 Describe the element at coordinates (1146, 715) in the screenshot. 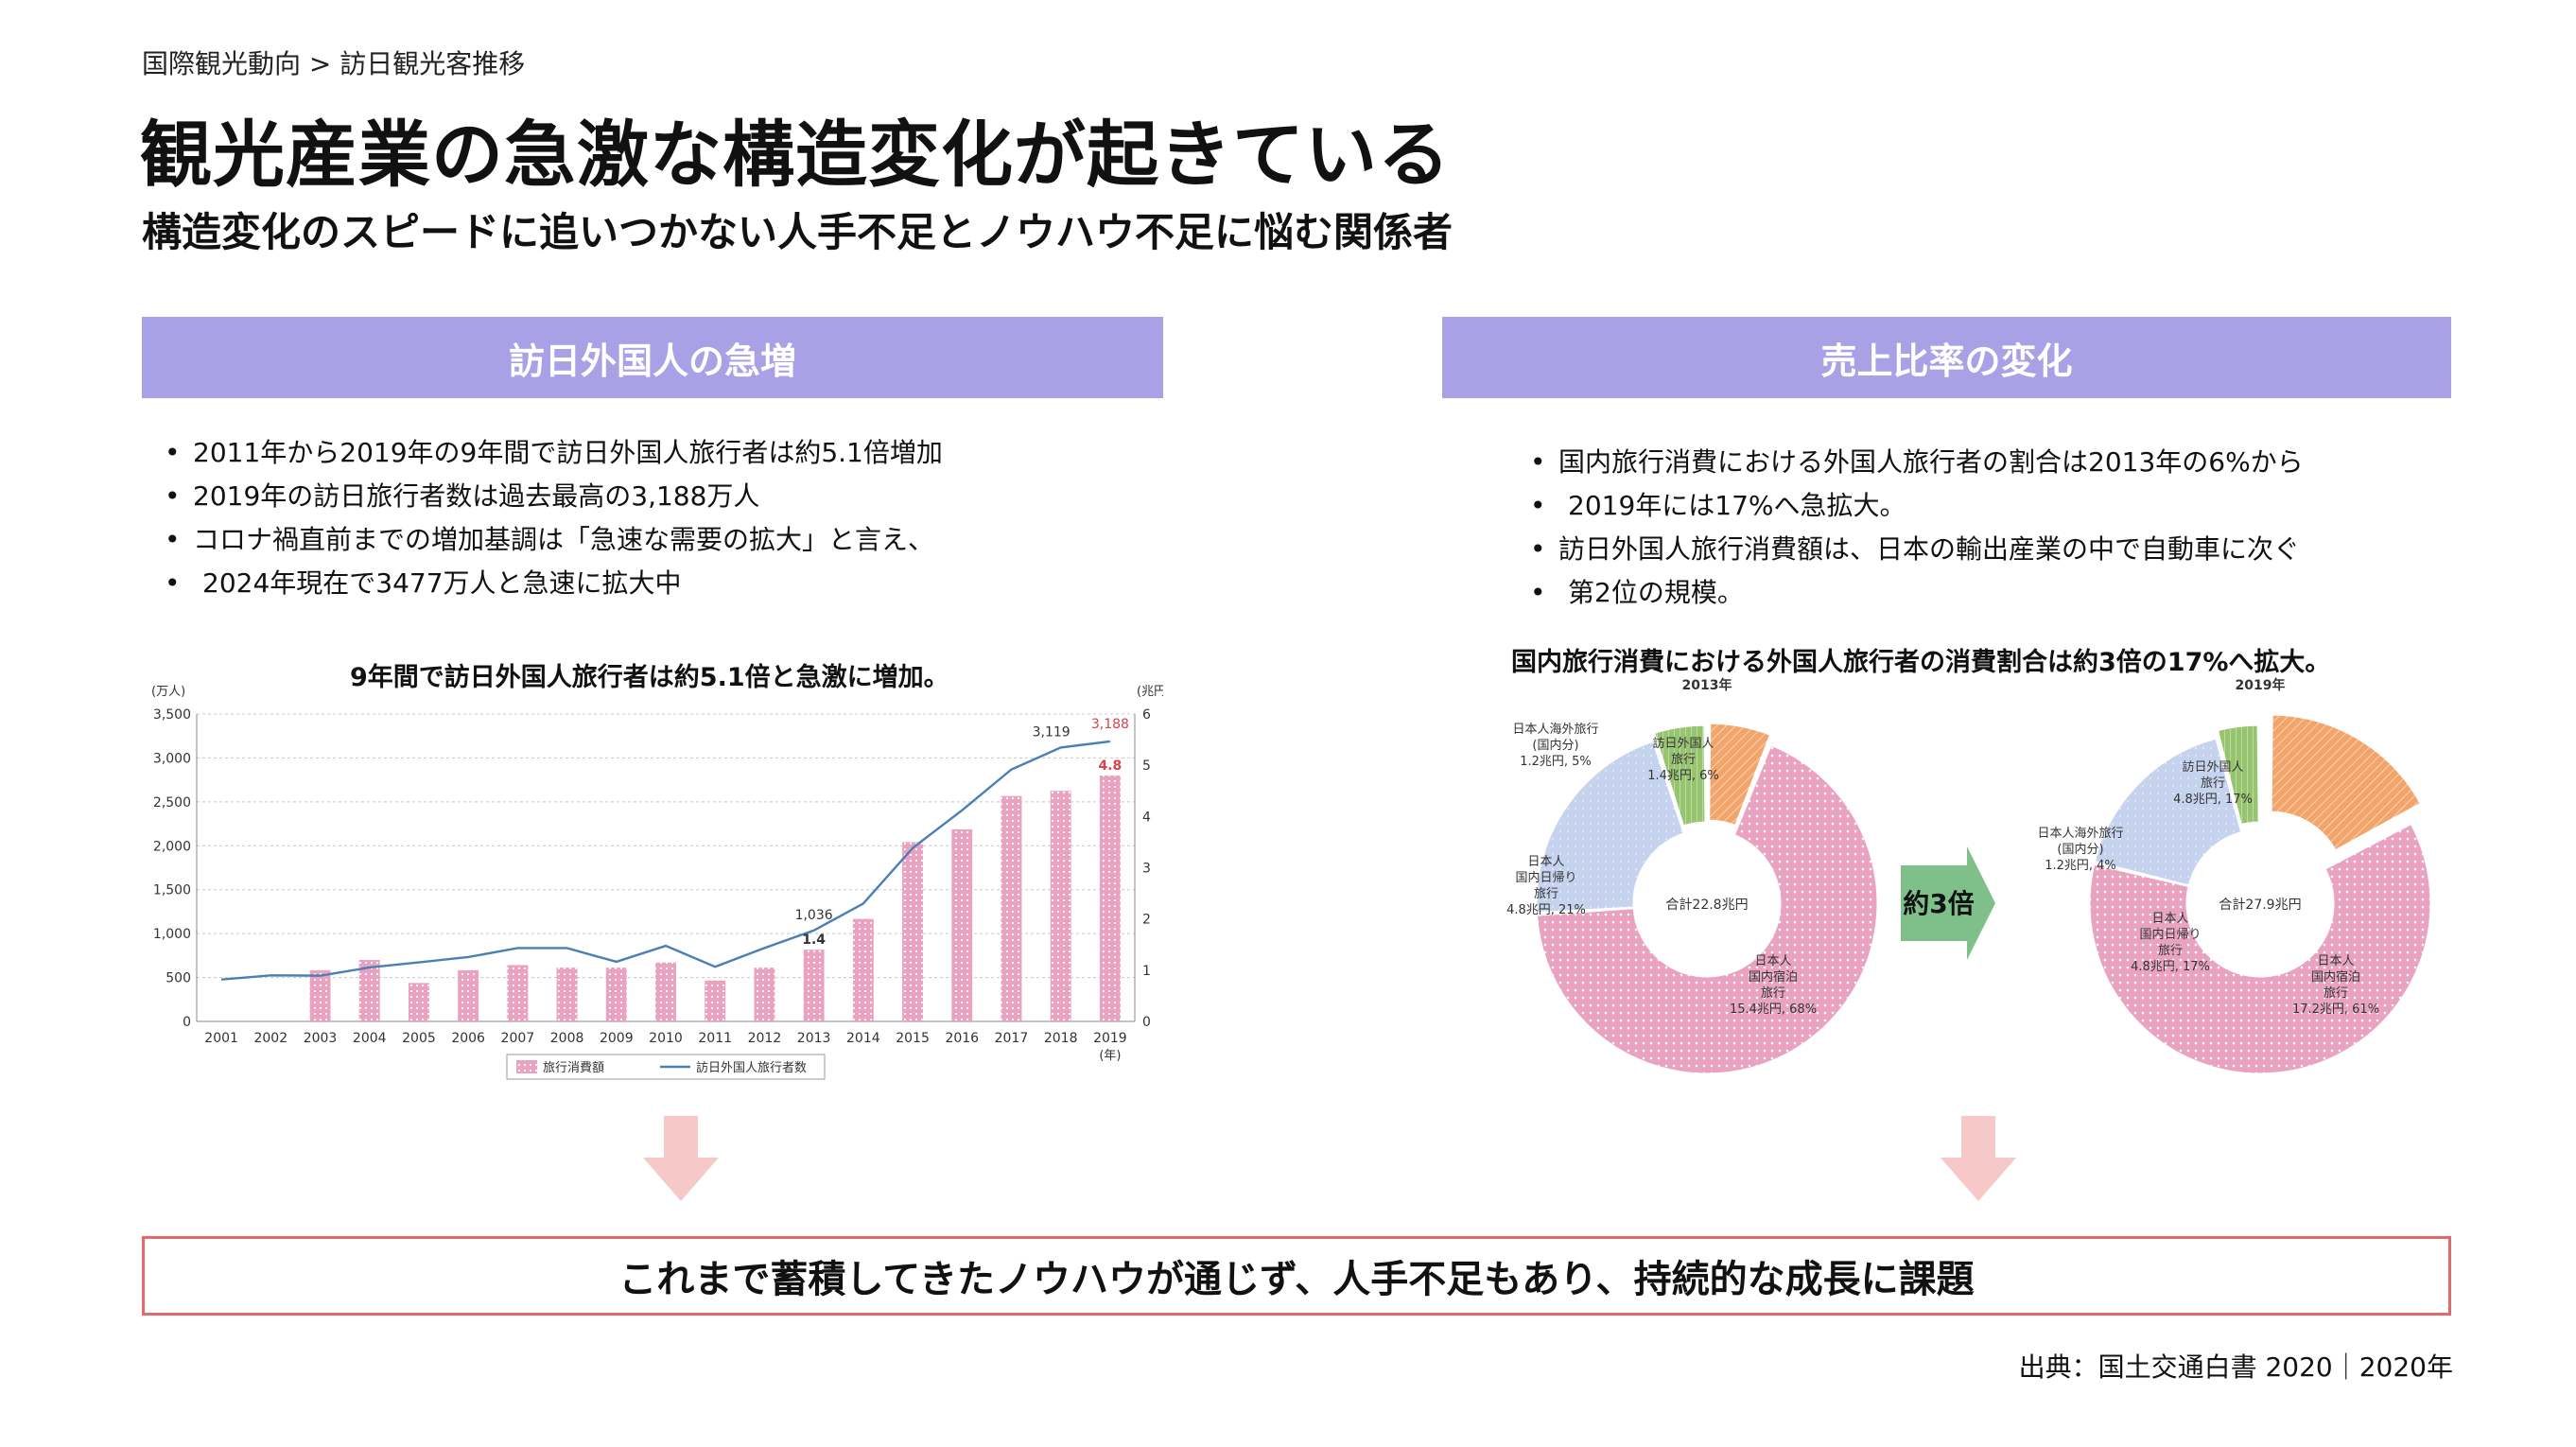

I see `right-tick-label: 6` at that location.